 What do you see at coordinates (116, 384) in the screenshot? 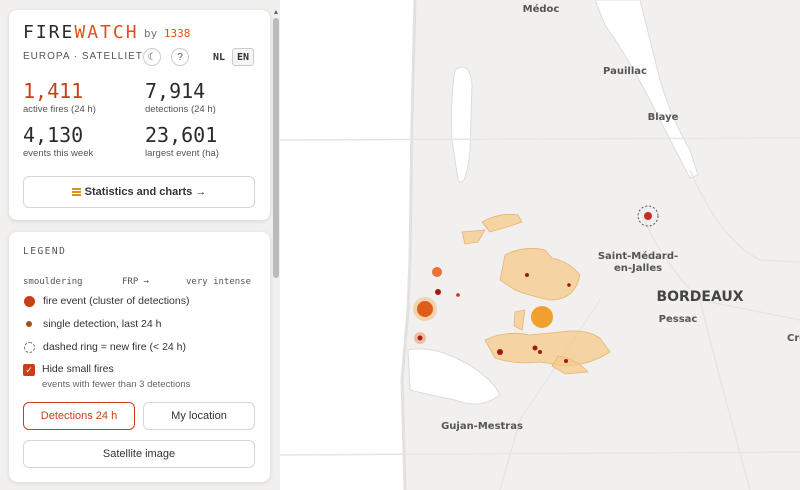
I see `hide-small-fires-note: events with fewer than 3 detections` at bounding box center [116, 384].